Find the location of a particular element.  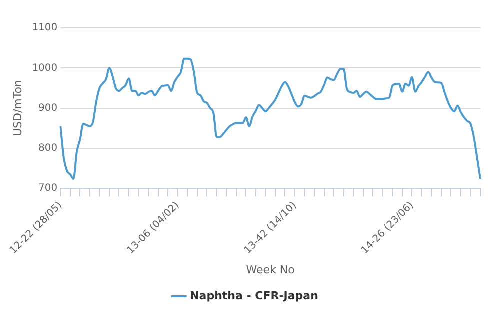

x-axis-title: Week No is located at coordinates (271, 269).